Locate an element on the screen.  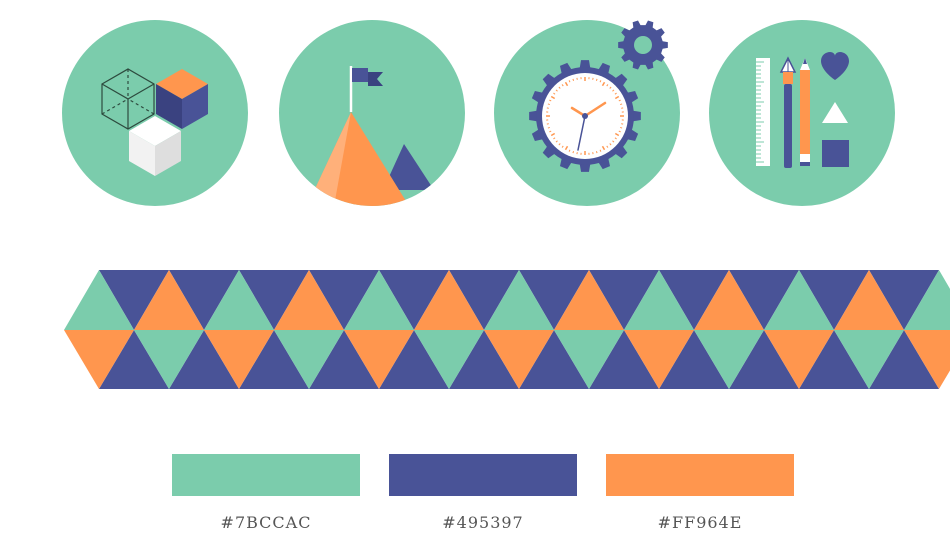
swatch-mint is located at coordinates (266, 475).